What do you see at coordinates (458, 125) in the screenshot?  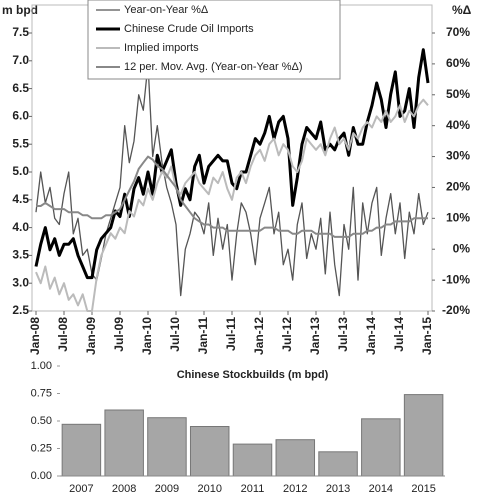 I see `y2-tick-label: 40%` at bounding box center [458, 125].